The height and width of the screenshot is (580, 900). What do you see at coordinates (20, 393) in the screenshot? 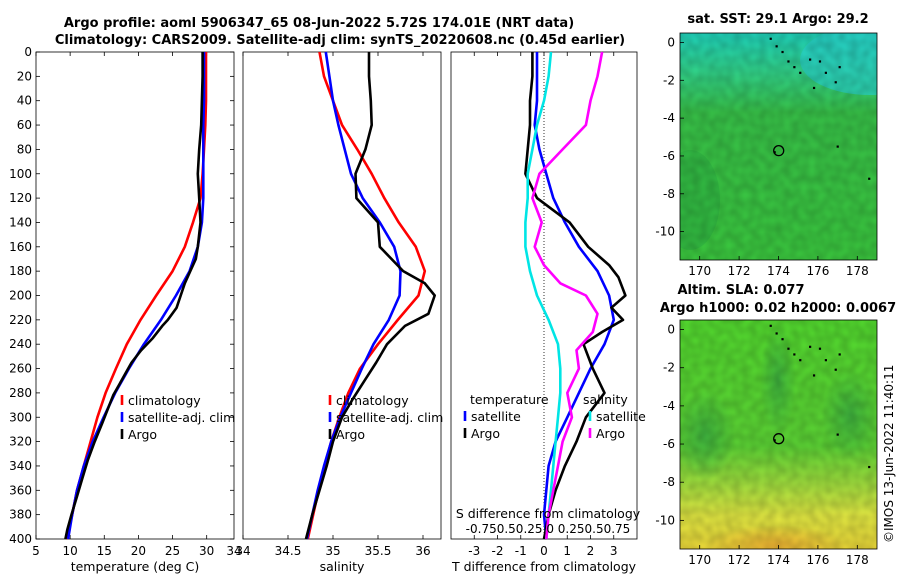
I see `depth-tick-label: 280` at bounding box center [20, 393].